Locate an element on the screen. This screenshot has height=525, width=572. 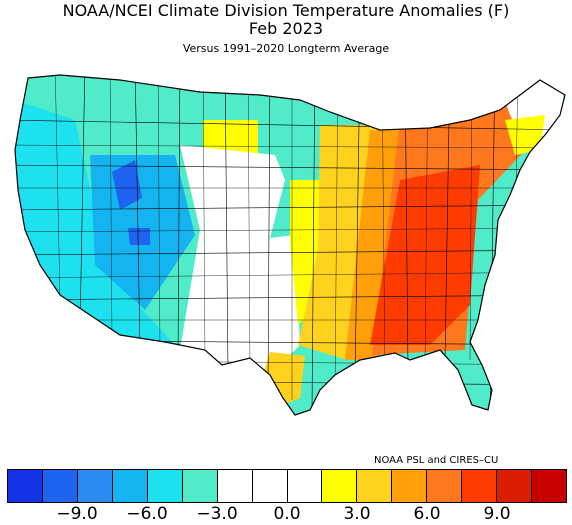
legend-tick-label: −3.0 is located at coordinates (217, 514).